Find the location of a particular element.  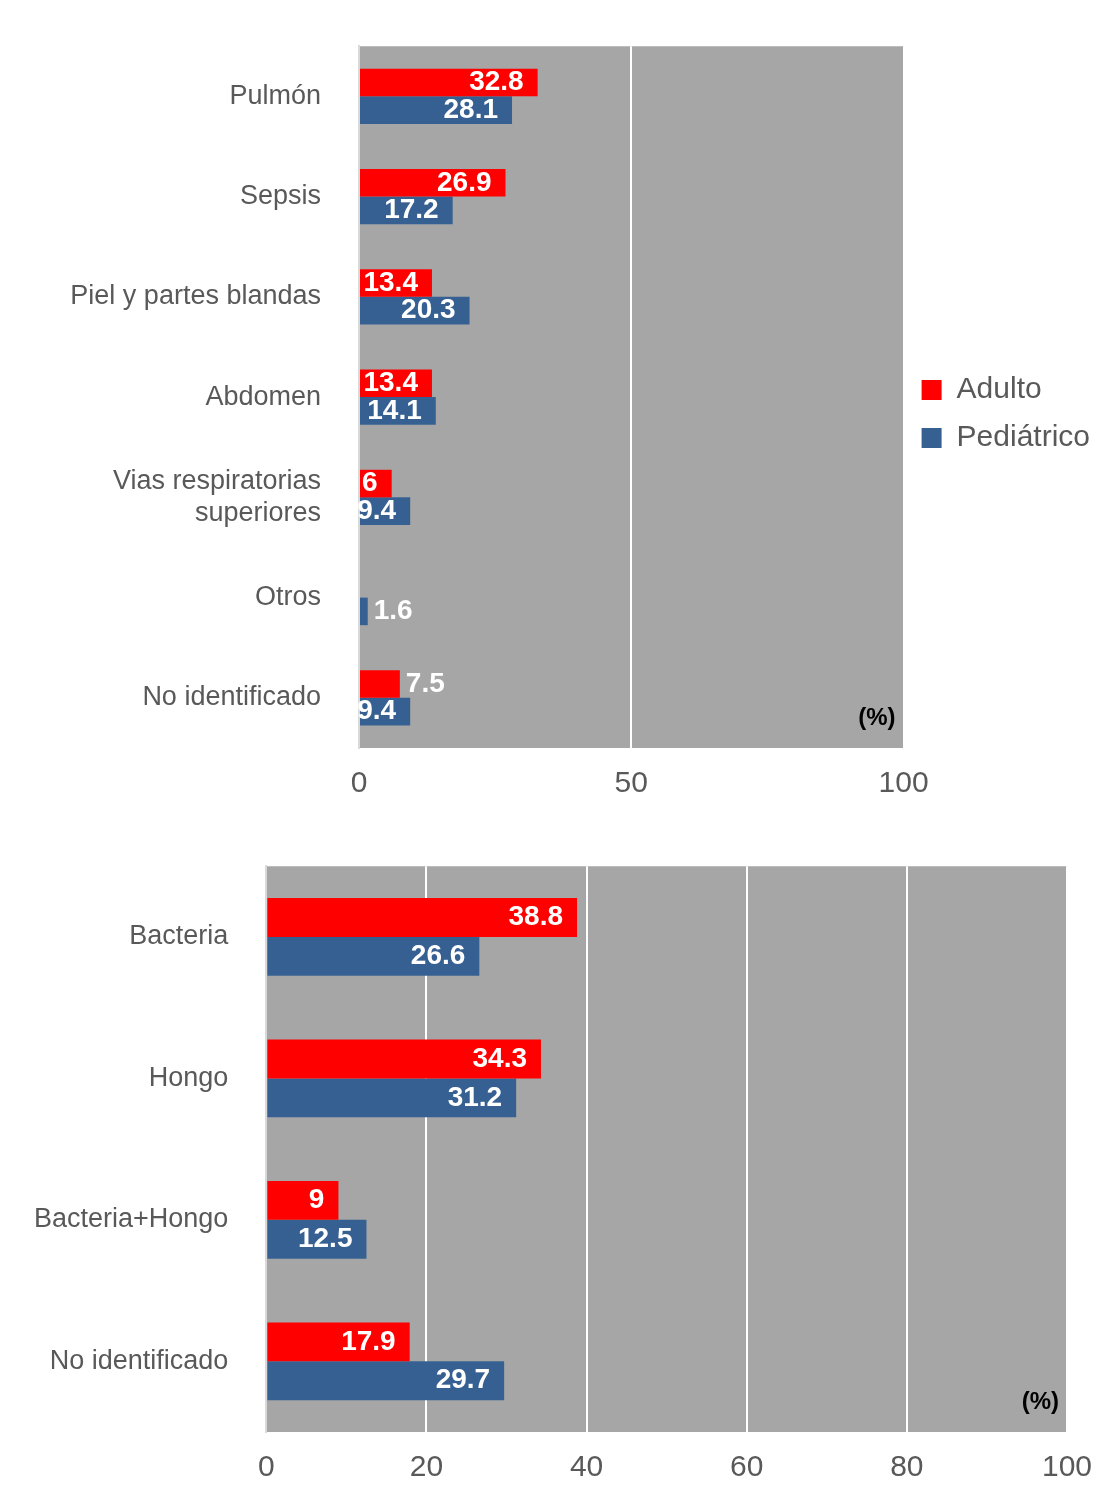

data-label: 7.5 is located at coordinates (425, 682).